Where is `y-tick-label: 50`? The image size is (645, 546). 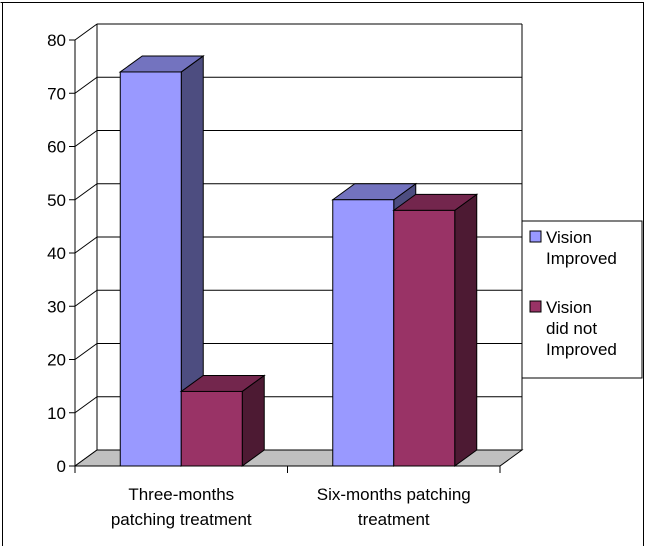 y-tick-label: 50 is located at coordinates (56, 200).